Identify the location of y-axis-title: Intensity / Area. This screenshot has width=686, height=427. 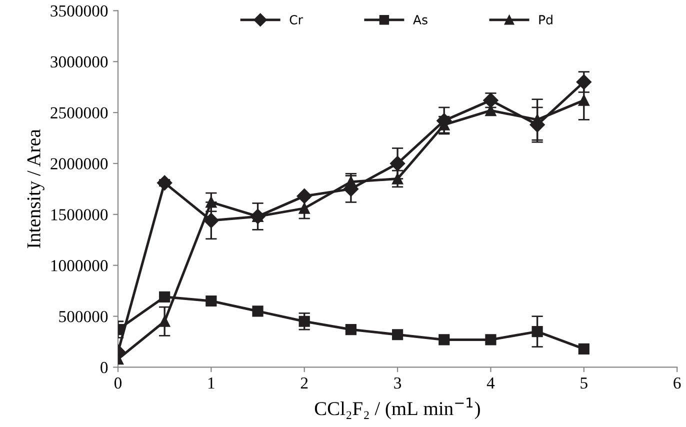
(35, 188).